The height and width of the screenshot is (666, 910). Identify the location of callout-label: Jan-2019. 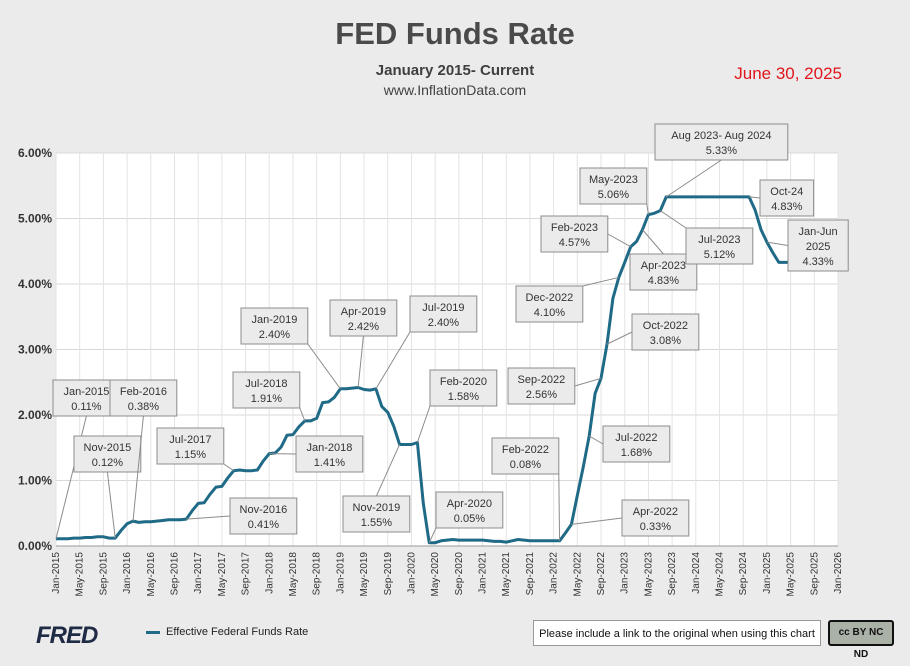
(274, 320).